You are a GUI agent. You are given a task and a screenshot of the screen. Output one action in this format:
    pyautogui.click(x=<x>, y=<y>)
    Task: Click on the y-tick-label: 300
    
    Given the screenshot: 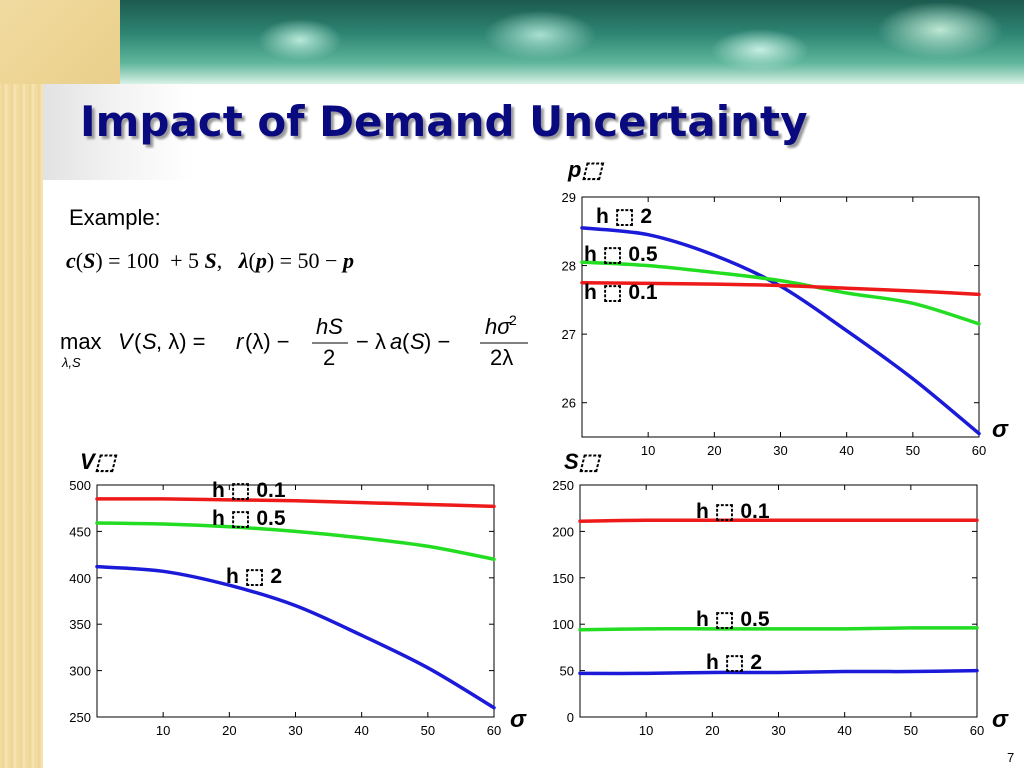 What is the action you would take?
    pyautogui.click(x=80, y=671)
    